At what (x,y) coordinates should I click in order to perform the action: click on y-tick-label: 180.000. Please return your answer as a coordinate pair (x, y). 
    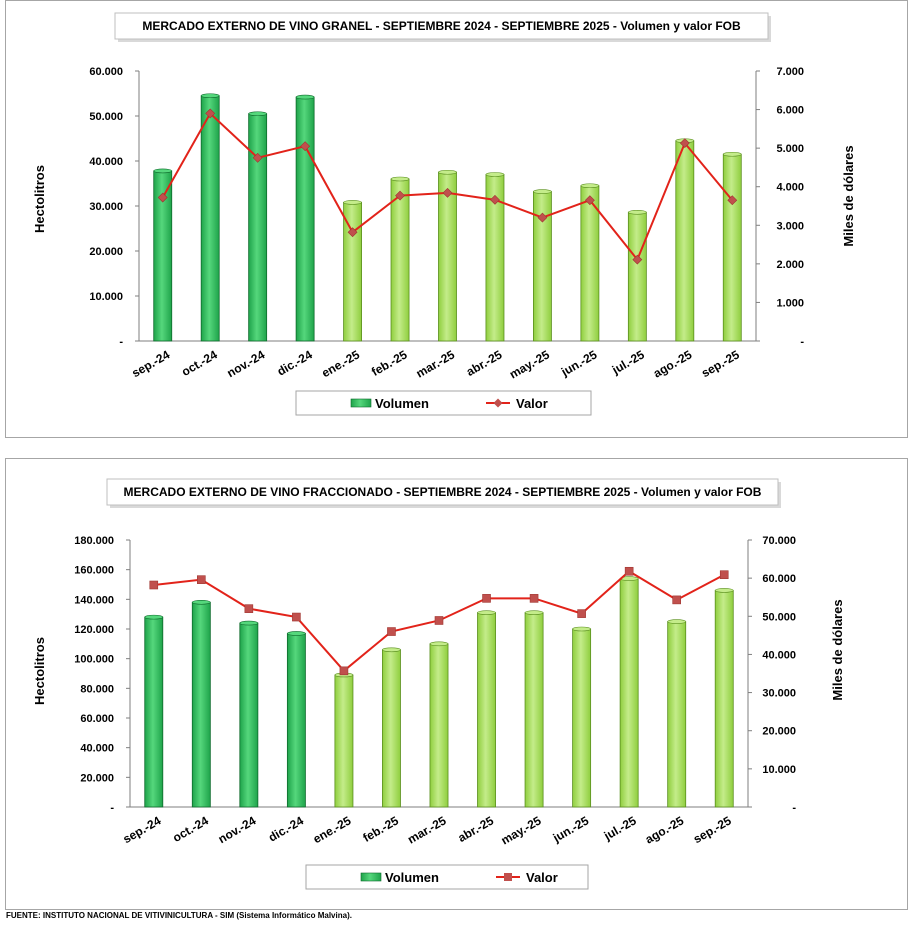
    Looking at the image, I should click on (94, 541).